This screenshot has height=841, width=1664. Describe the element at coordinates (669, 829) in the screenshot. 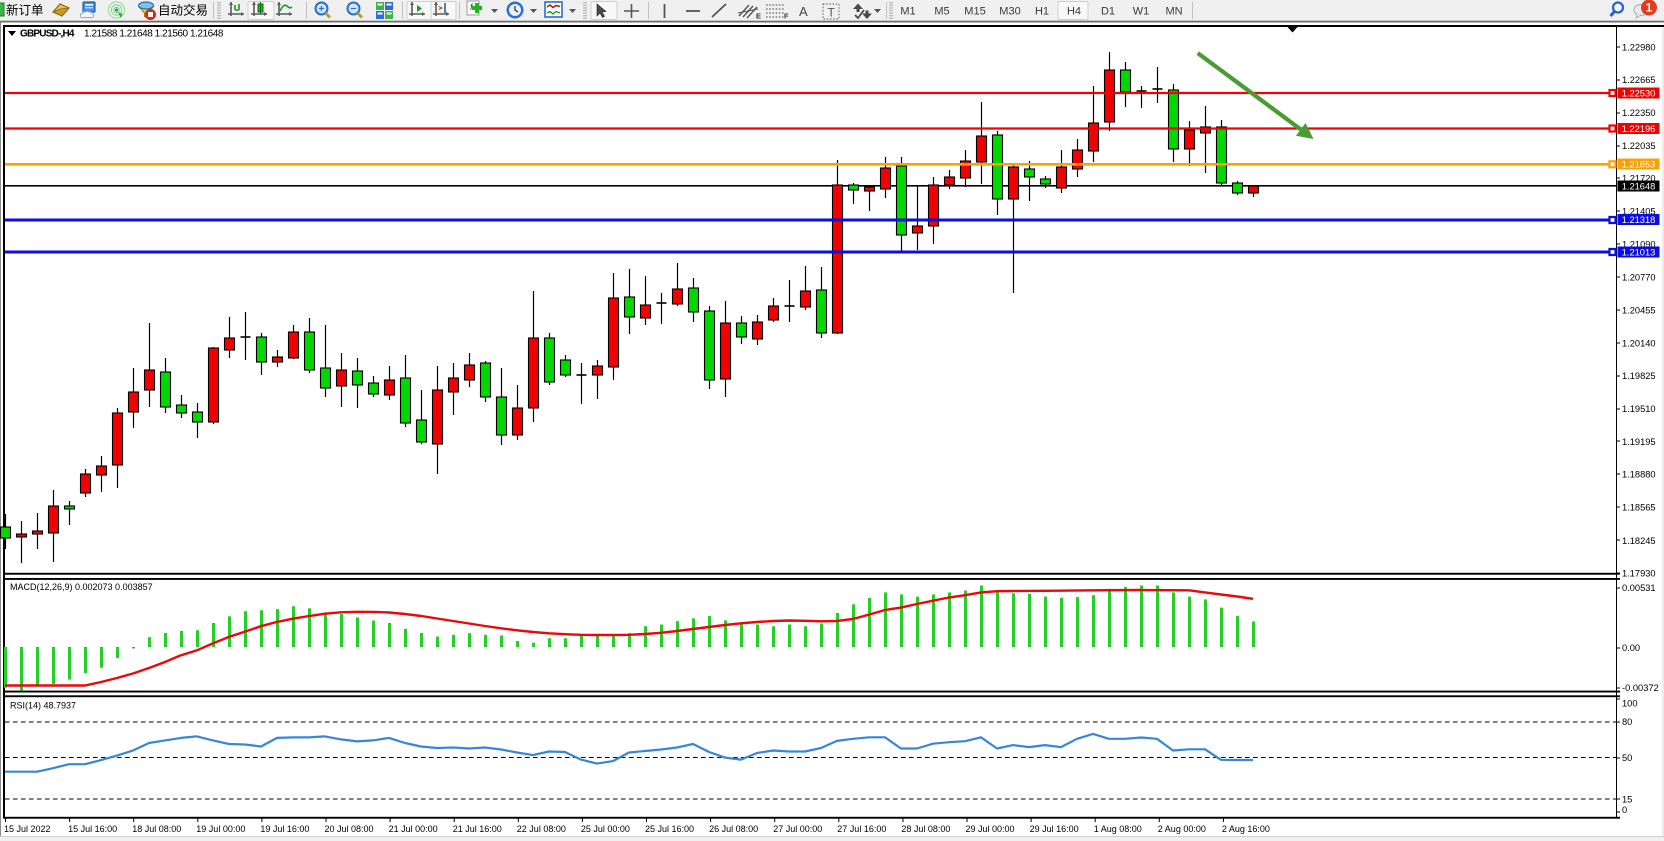

I see `svg-text: 25 Jul 16:00` at that location.